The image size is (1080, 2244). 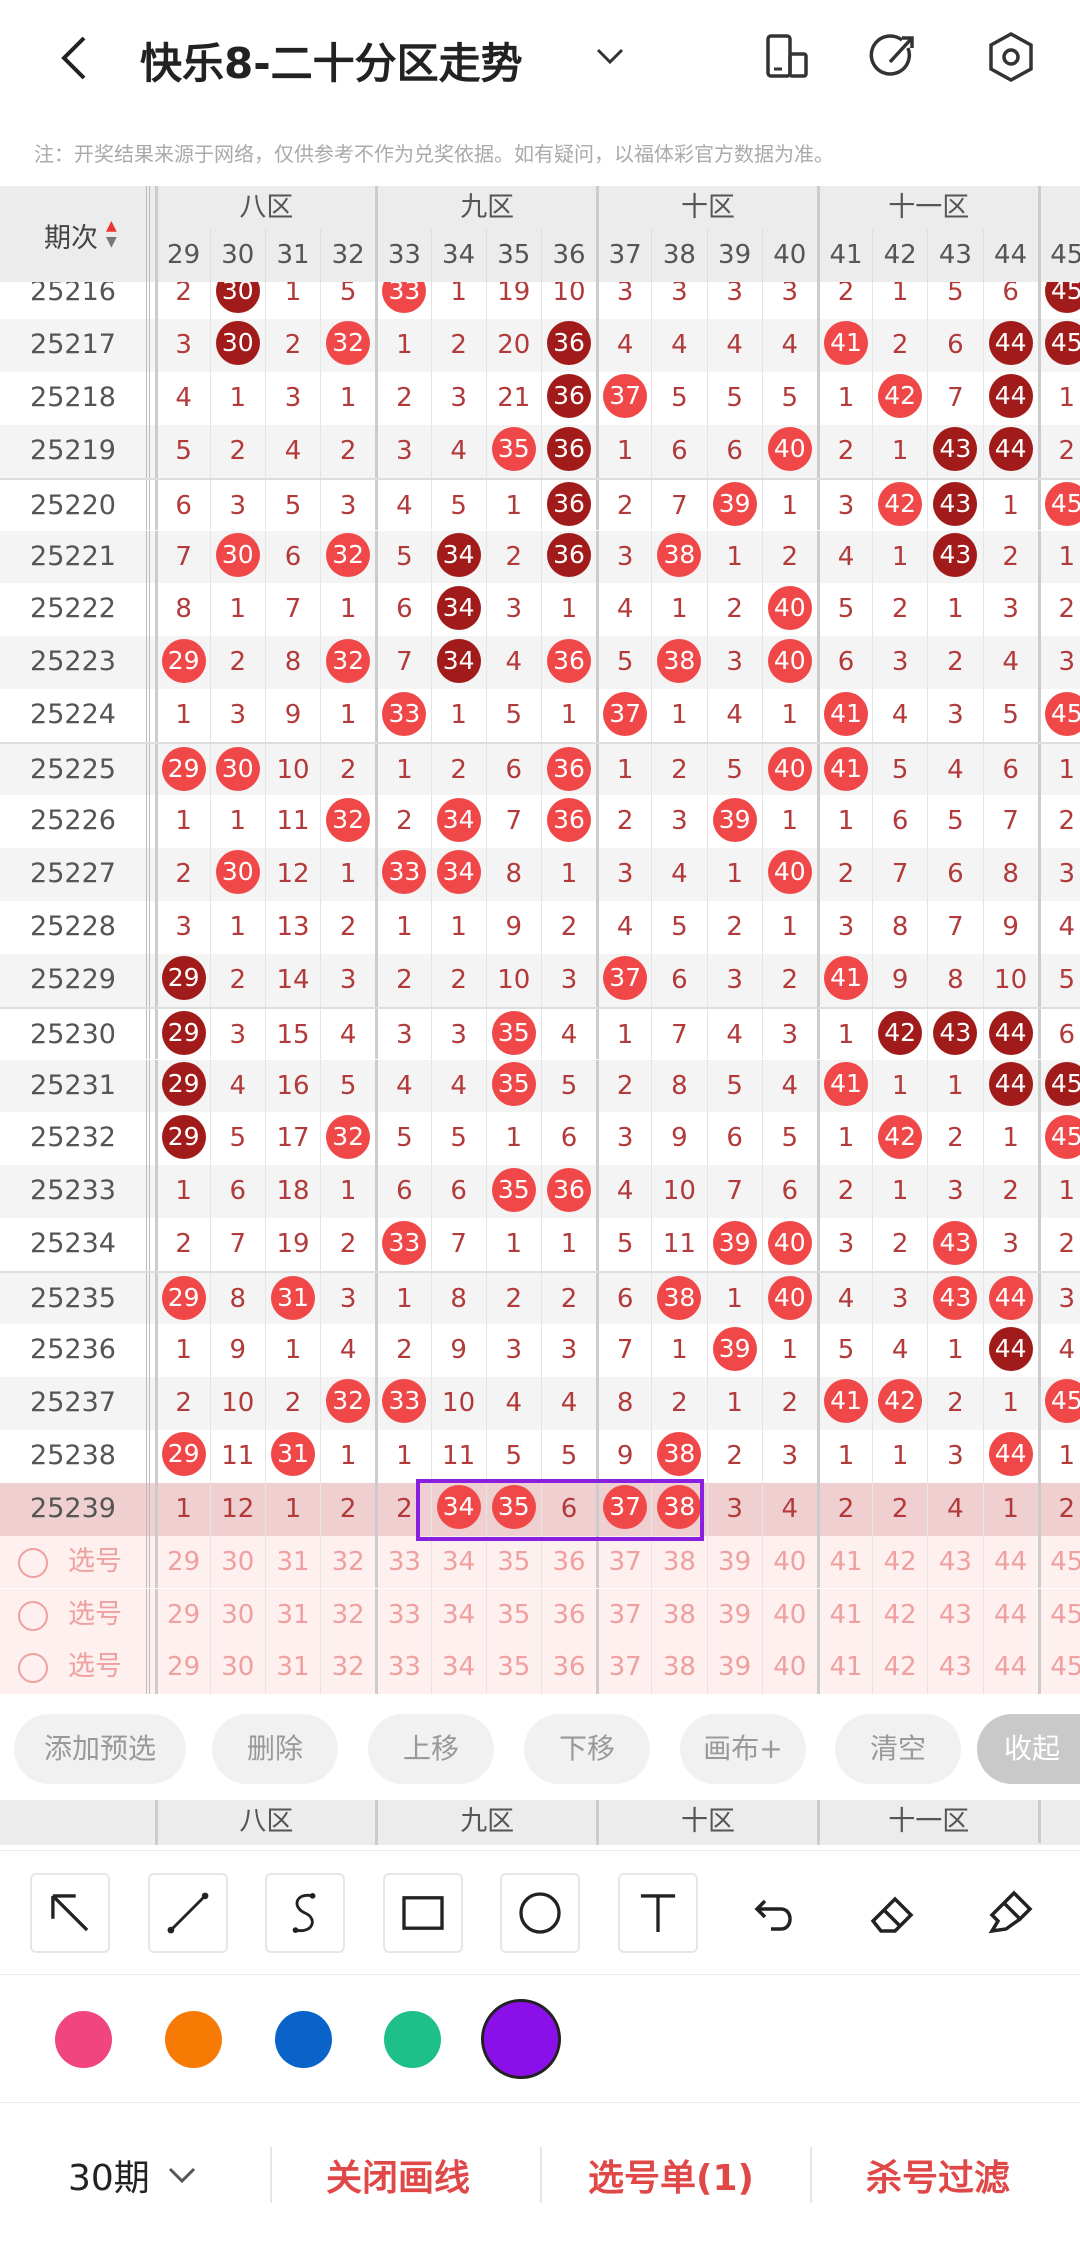 What do you see at coordinates (347, 557) in the screenshot?
I see `number-cell: 32` at bounding box center [347, 557].